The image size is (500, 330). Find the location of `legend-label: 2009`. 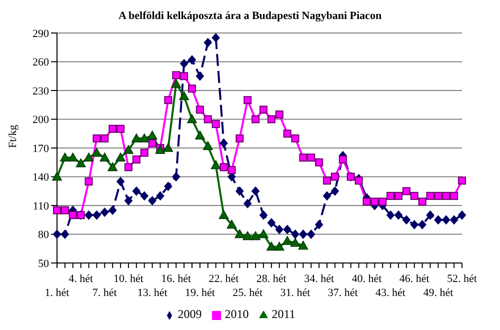

legend-label: 2009 is located at coordinates (190, 314).